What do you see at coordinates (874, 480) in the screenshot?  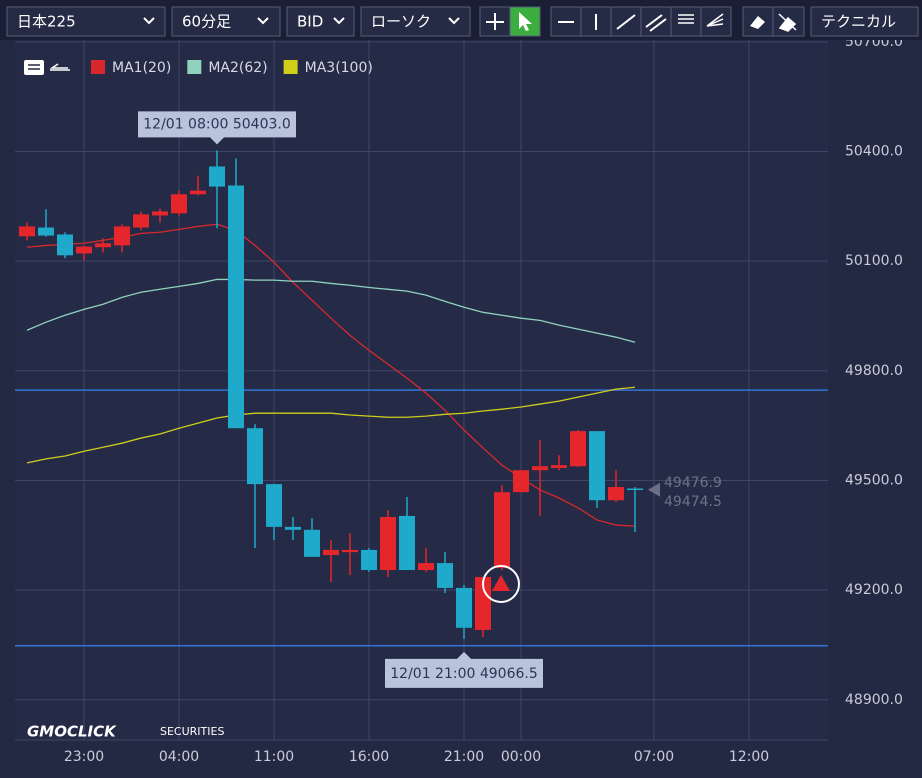 I see `y-tick-label: 49500.0` at bounding box center [874, 480].